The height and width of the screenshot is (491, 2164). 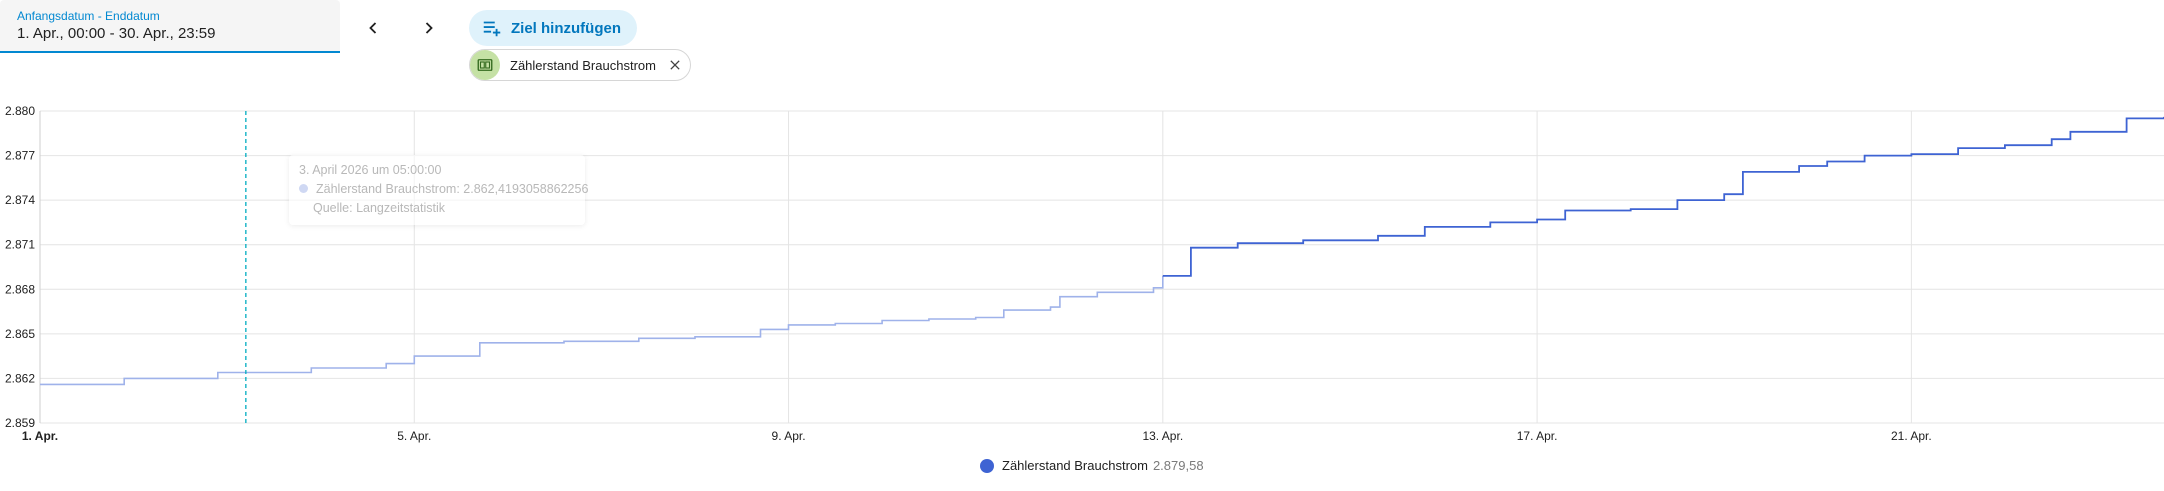 What do you see at coordinates (370, 170) in the screenshot?
I see `tooltip-time: 3. April 2026 um 05:00:00` at bounding box center [370, 170].